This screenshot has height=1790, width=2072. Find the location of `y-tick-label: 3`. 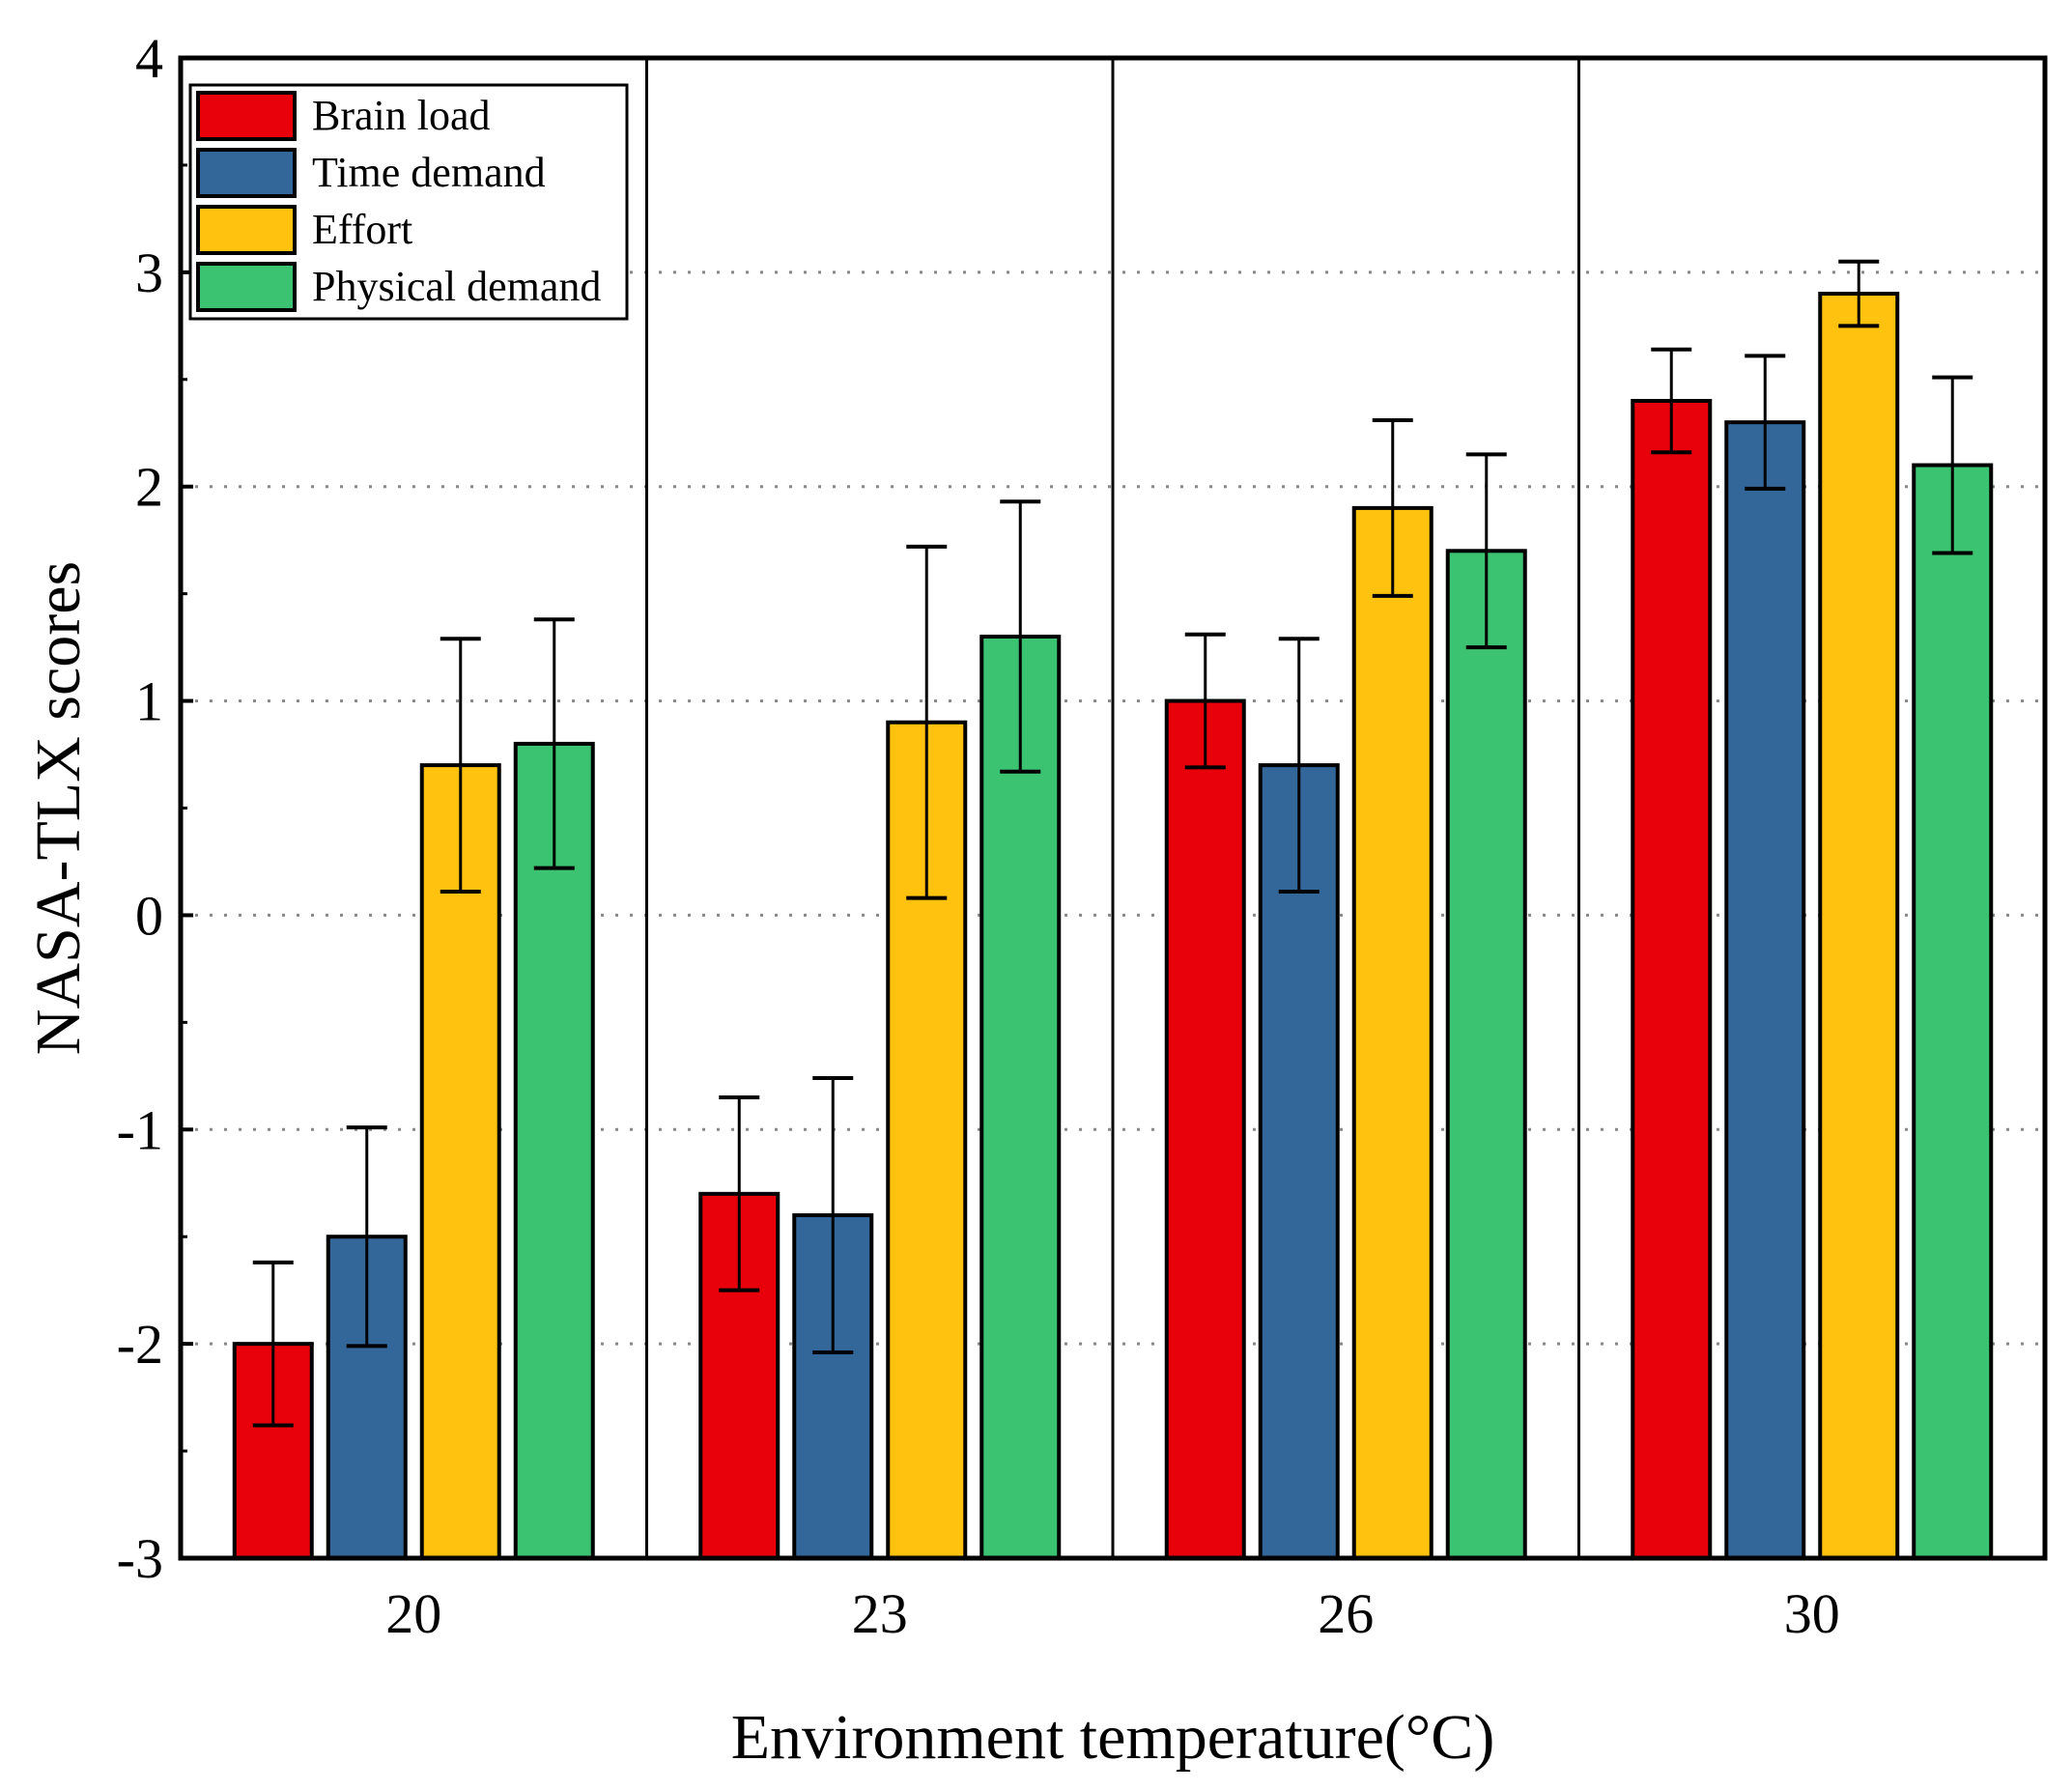

y-tick-label: 3 is located at coordinates (149, 273).